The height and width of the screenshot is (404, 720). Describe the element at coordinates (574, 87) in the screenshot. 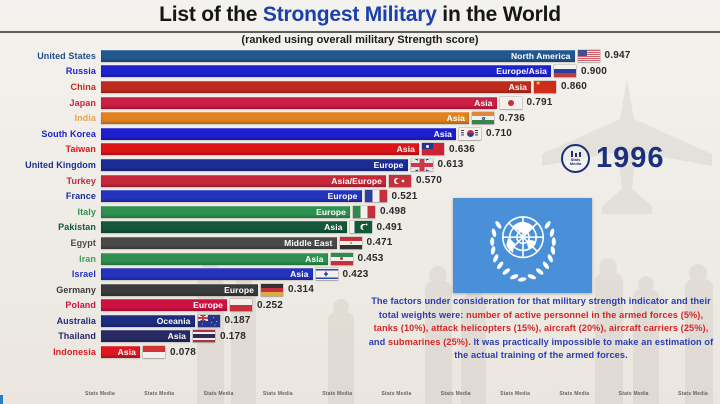

I see `score-value: 0.860` at that location.